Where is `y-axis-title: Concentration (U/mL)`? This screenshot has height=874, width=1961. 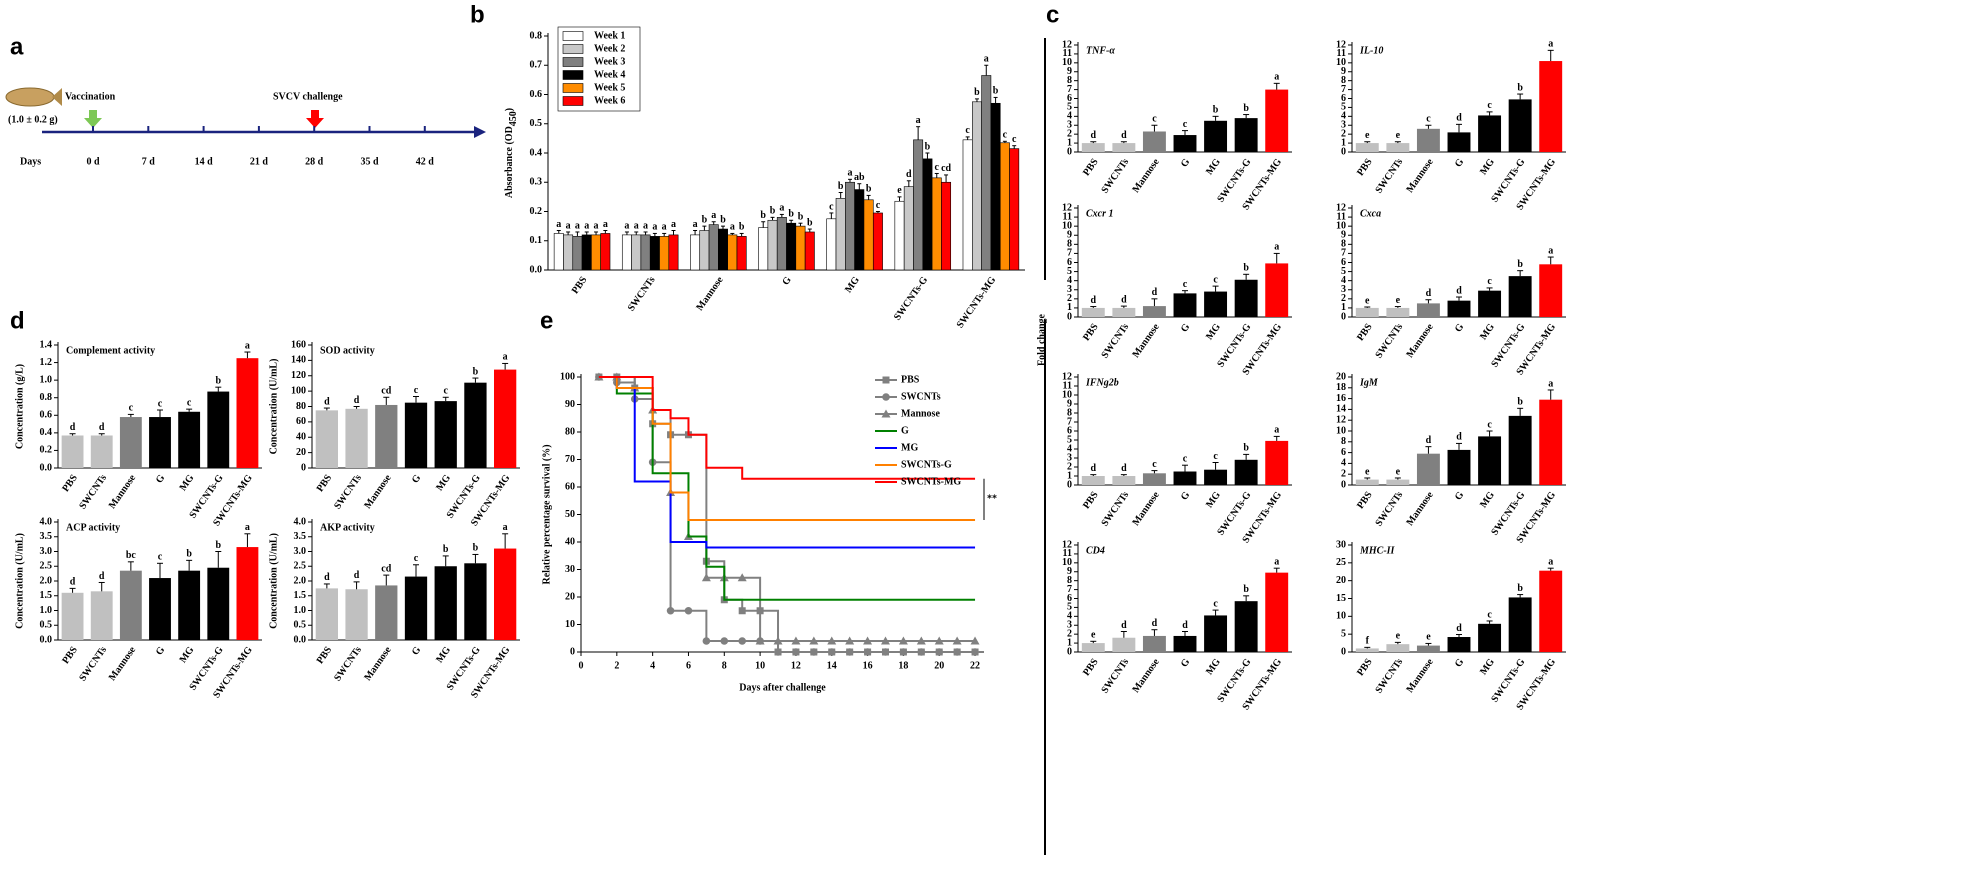 y-axis-title: Concentration (U/mL) is located at coordinates (19, 581).